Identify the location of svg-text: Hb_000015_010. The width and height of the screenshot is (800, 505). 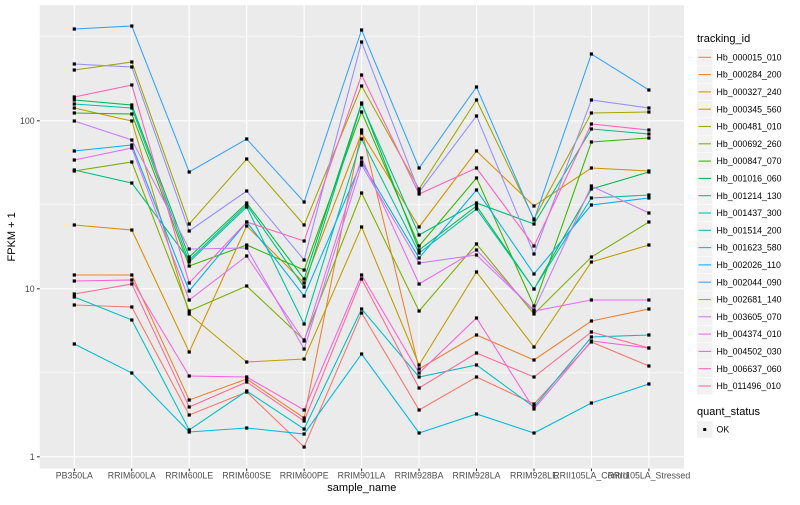
(749, 57).